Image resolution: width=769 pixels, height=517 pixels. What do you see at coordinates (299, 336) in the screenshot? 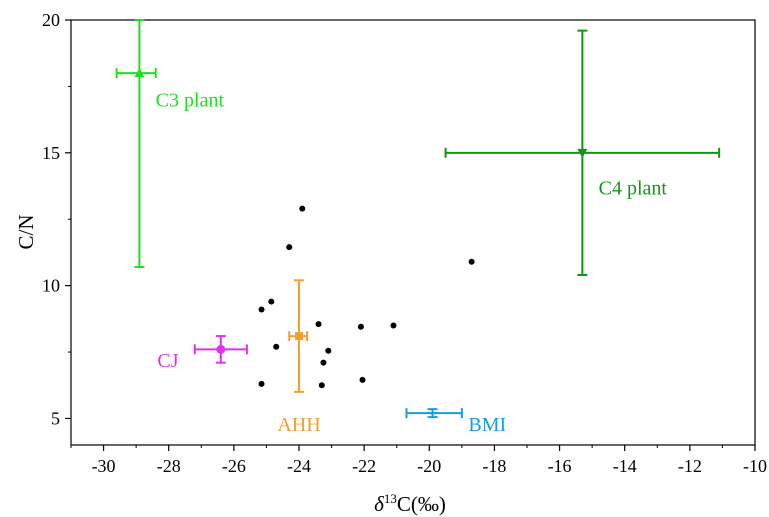
I see `marker-square` at bounding box center [299, 336].